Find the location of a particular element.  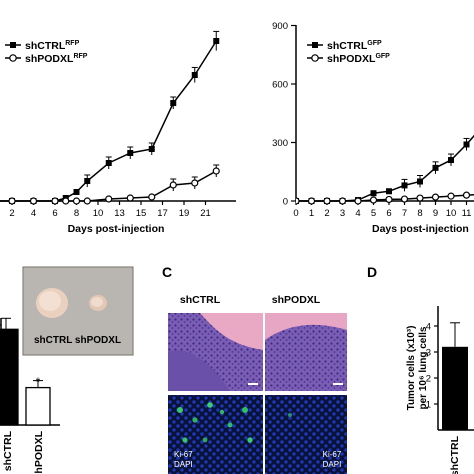

x-tick-label: 17 is located at coordinates (162, 213).